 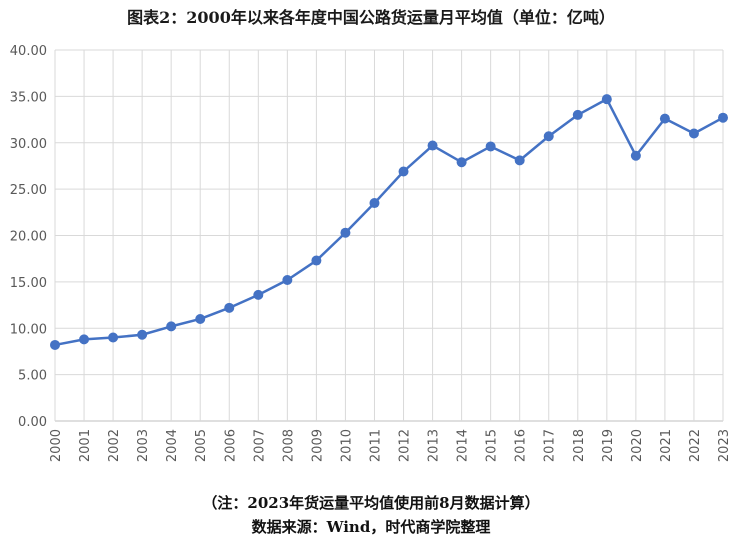 I want to click on y-tick-label: 25.00, so click(x=28, y=190).